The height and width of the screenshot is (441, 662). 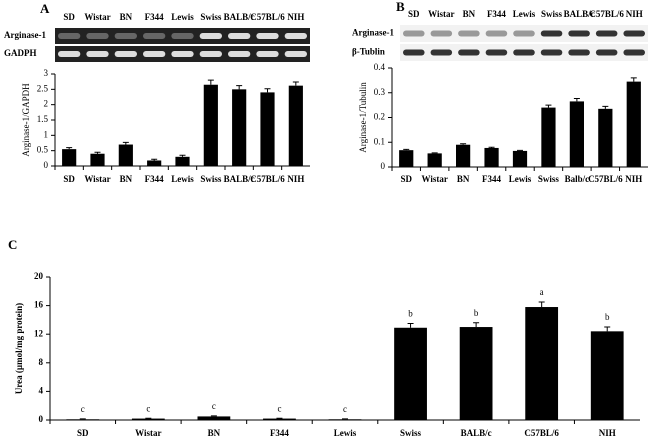 What do you see at coordinates (45, 8) in the screenshot?
I see `panel-label: A` at bounding box center [45, 8].